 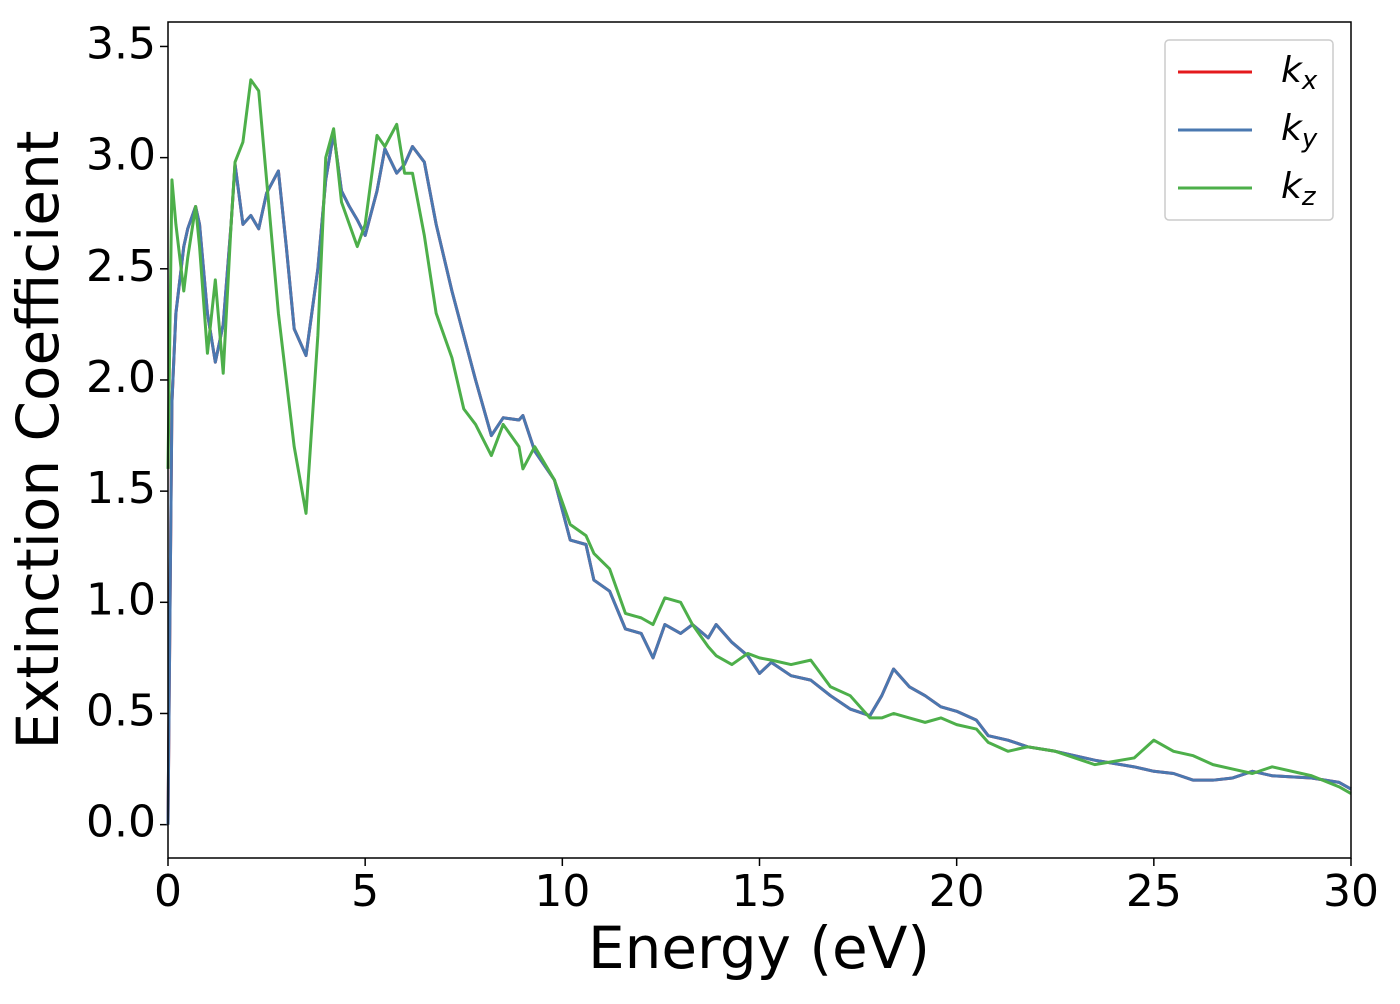 I want to click on y-tick-label: 0.5, so click(x=121, y=710).